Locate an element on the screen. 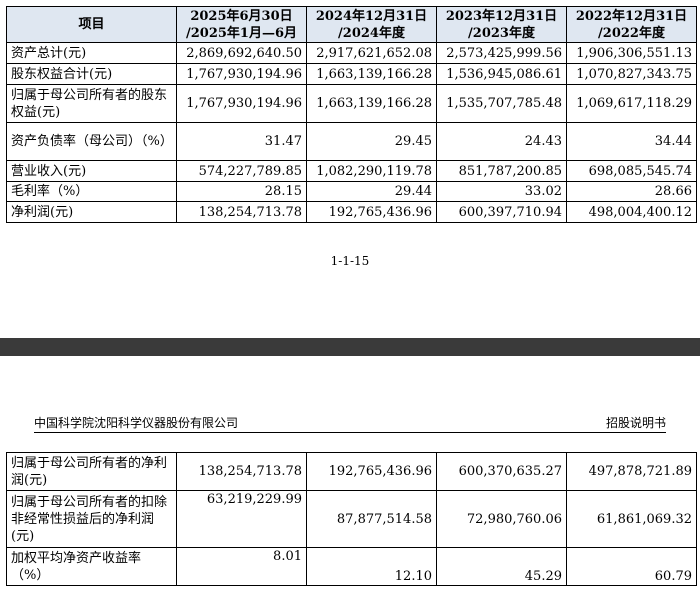 This screenshot has width=700, height=595. row-label: 归属于母公司所有者的扣除非经常性损益后的净利润(元) is located at coordinates (91, 519).